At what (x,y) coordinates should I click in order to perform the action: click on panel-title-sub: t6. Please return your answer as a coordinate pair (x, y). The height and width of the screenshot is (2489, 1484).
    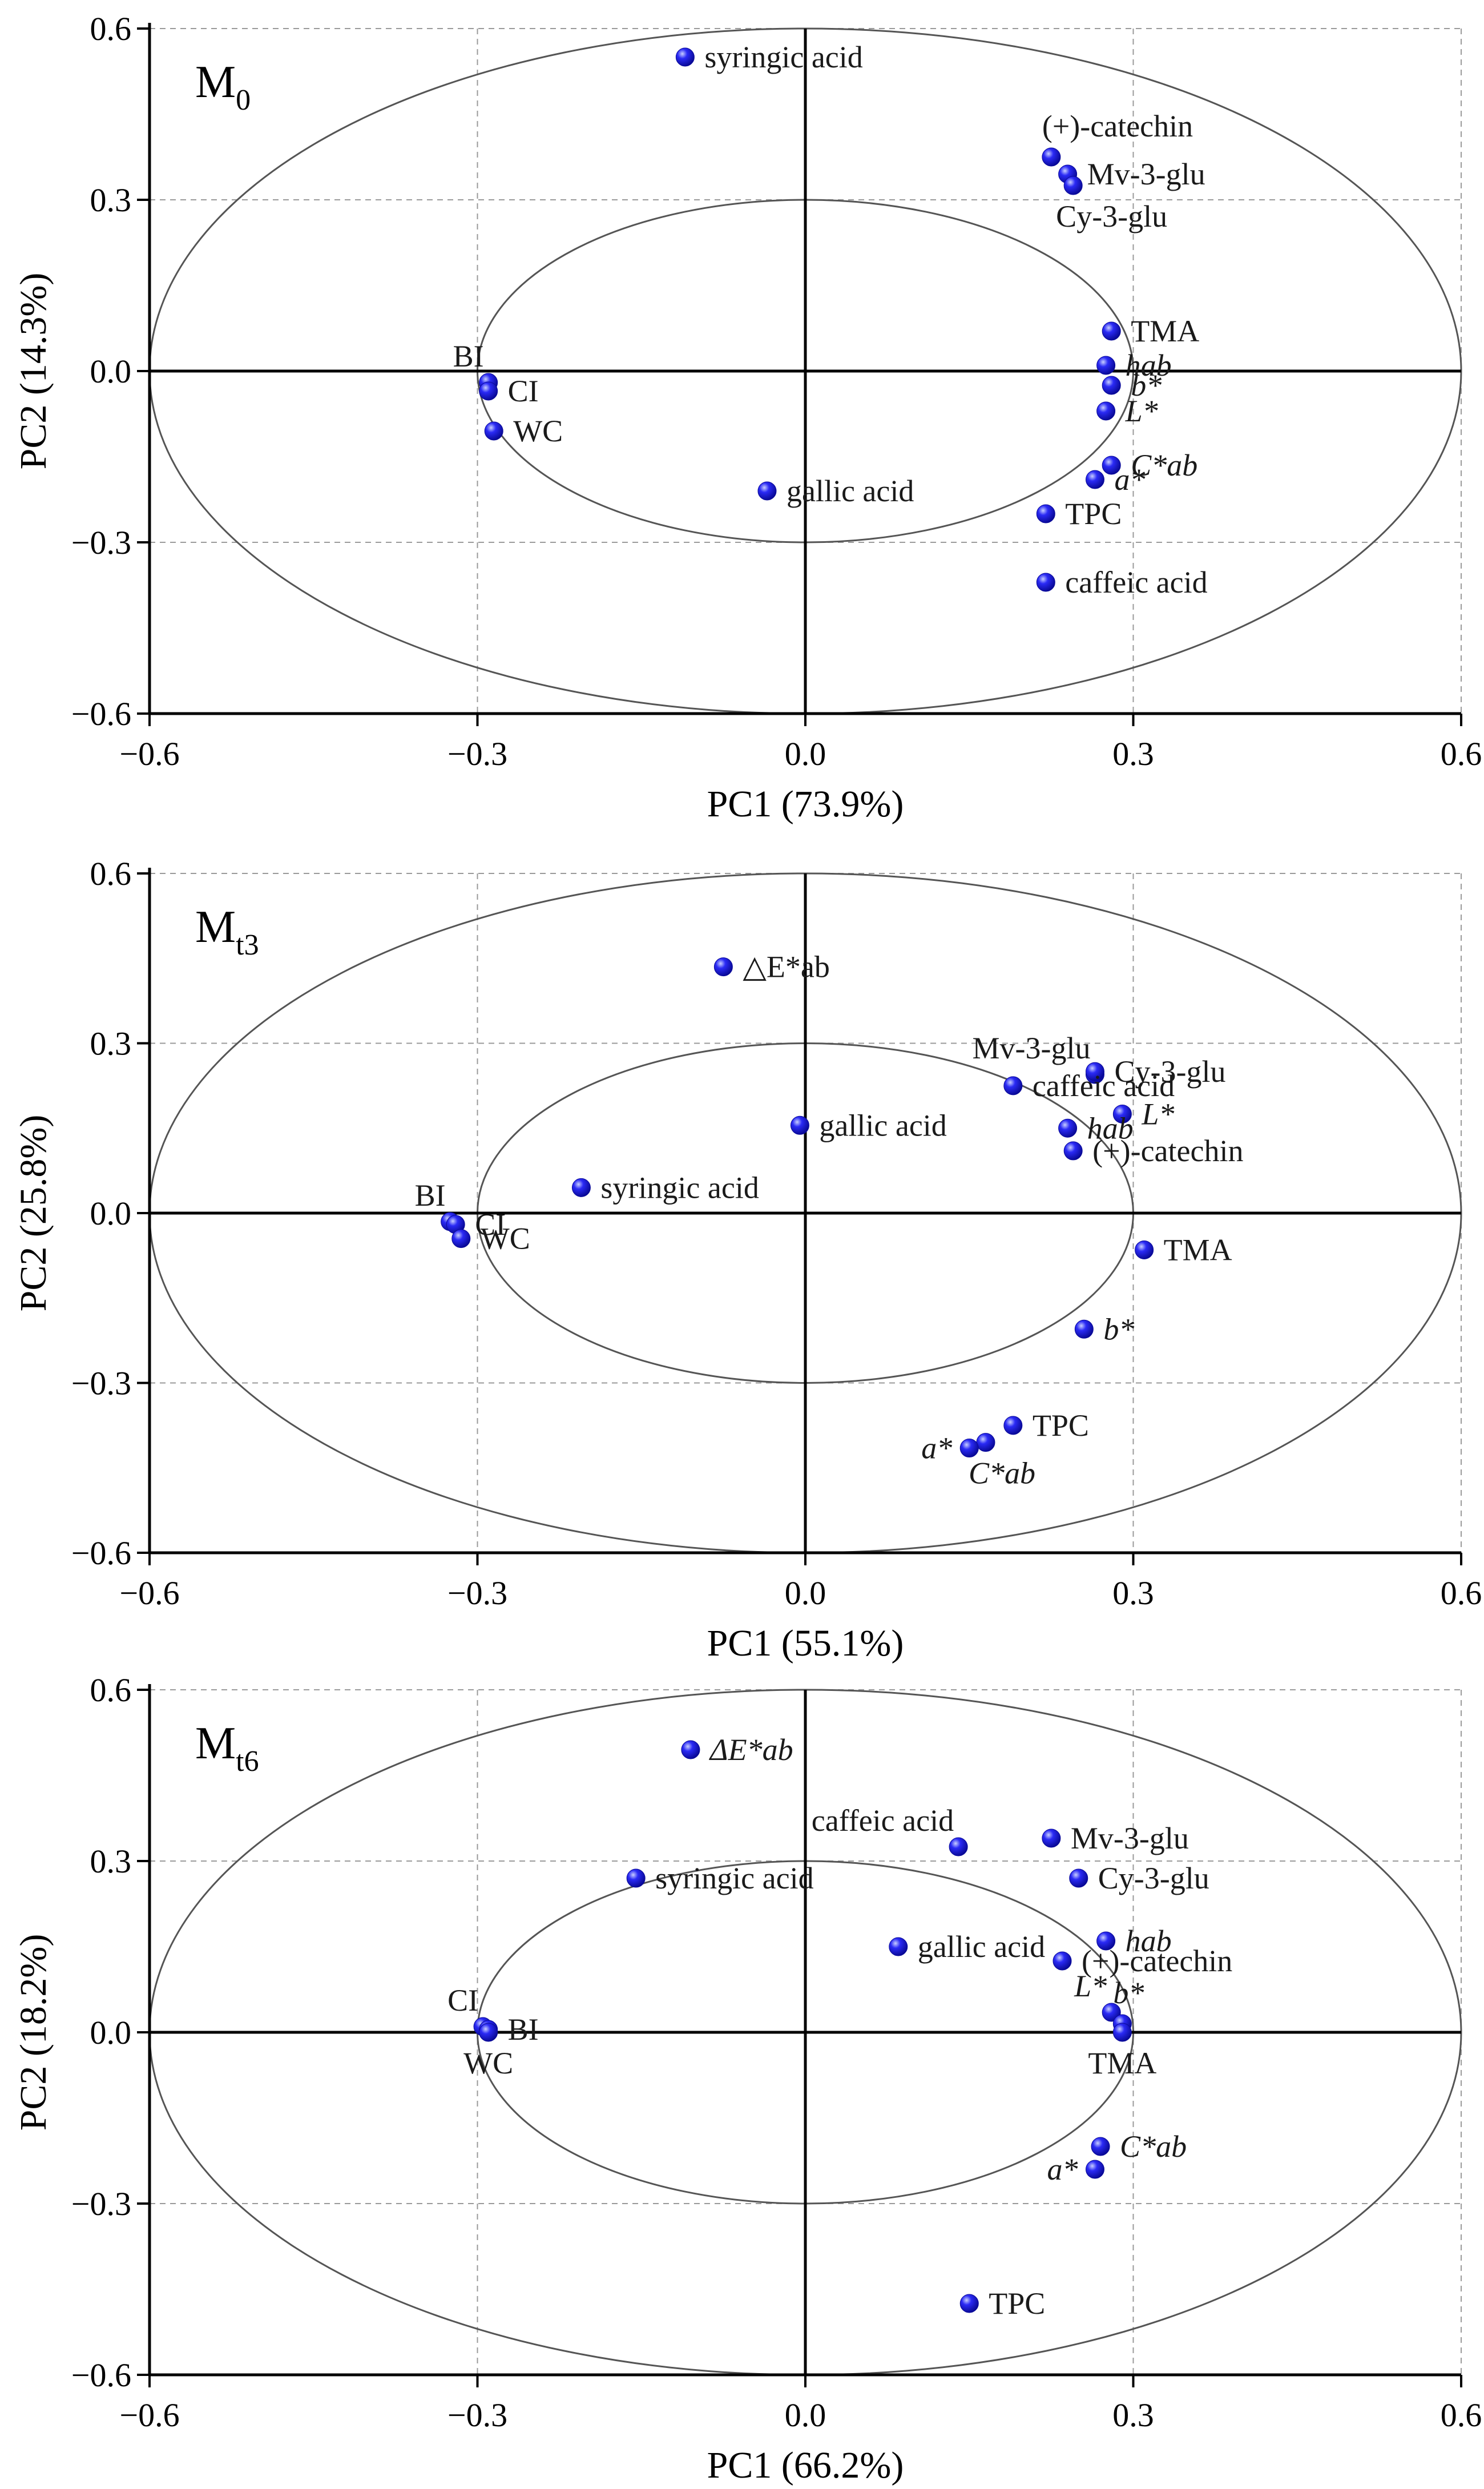
    Looking at the image, I should click on (247, 1761).